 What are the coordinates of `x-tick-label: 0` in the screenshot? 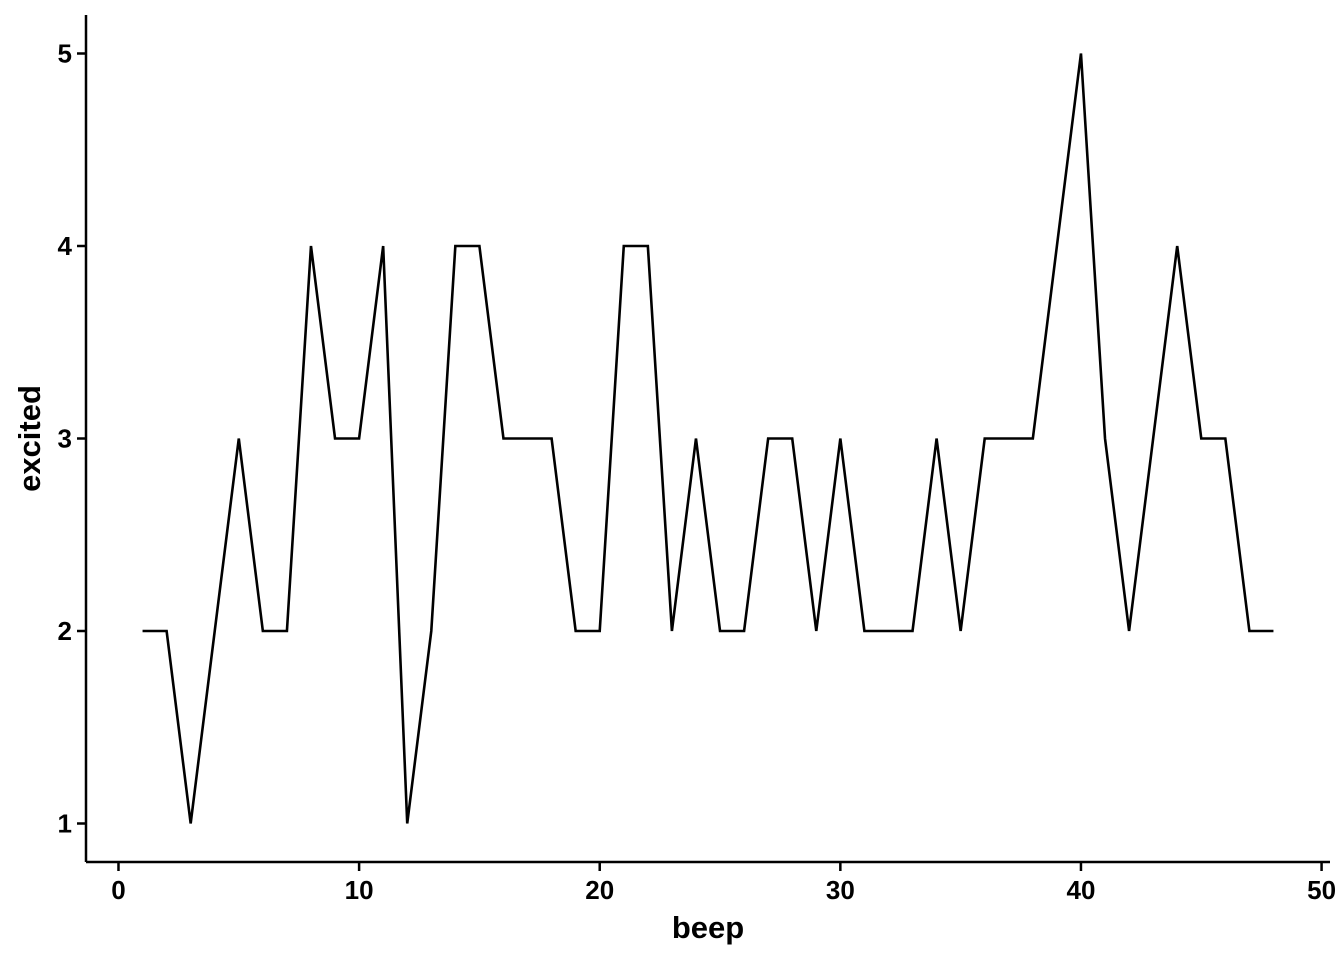 It's located at (118, 890).